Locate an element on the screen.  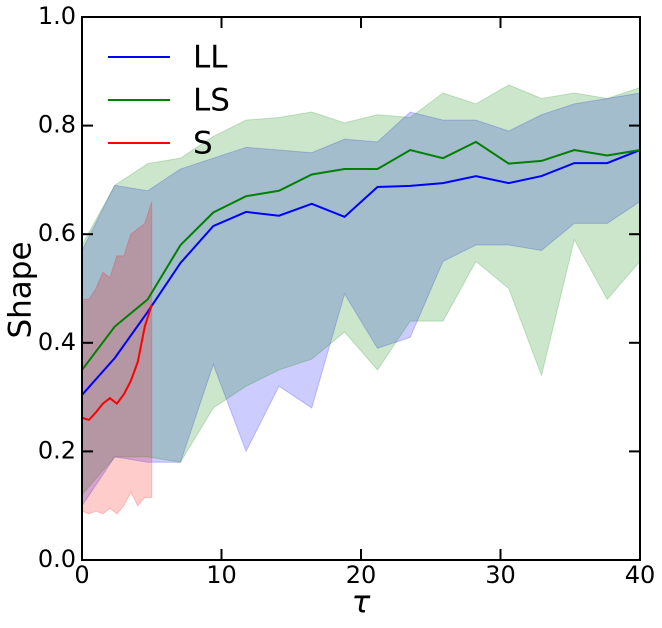
x-tick-label: 20 is located at coordinates (361, 575).